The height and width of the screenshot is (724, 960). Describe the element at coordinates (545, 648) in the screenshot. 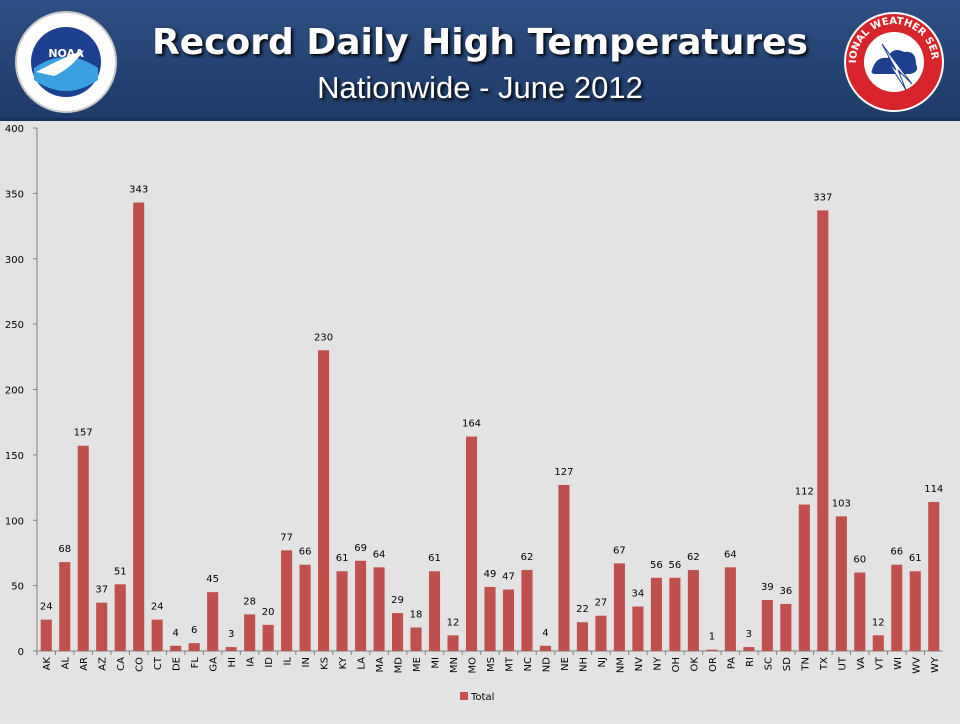

I see `bar-nd` at that location.